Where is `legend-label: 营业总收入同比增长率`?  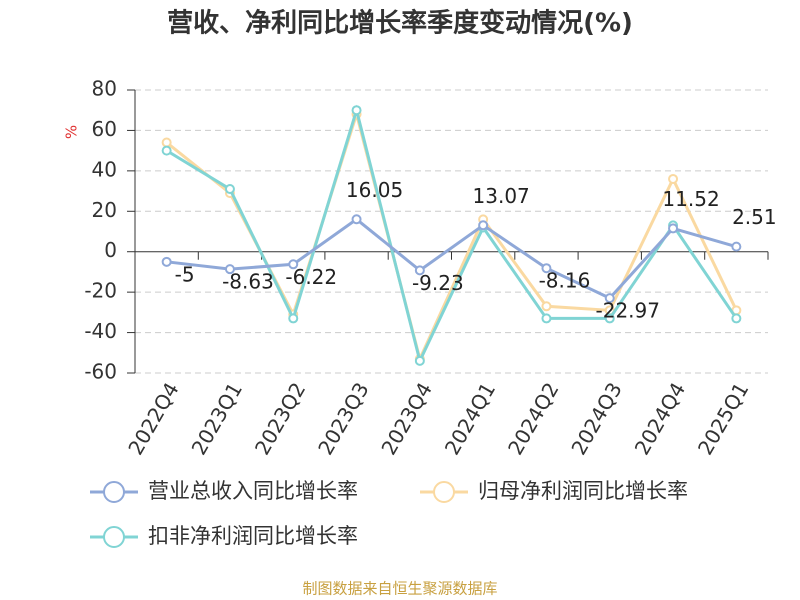
legend-label: 营业总收入同比增长率 is located at coordinates (253, 491).